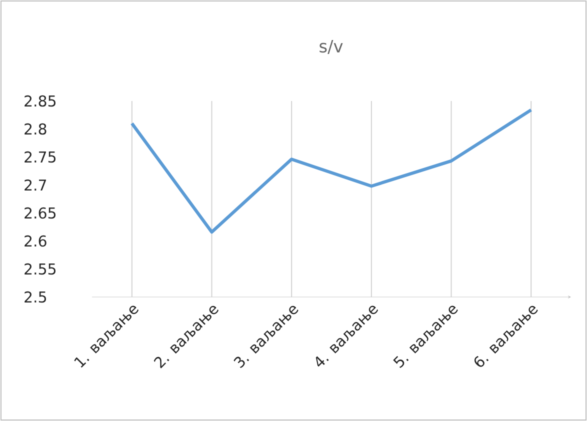  What do you see at coordinates (40, 213) in the screenshot?
I see `y-tick-label: 2.65` at bounding box center [40, 213].